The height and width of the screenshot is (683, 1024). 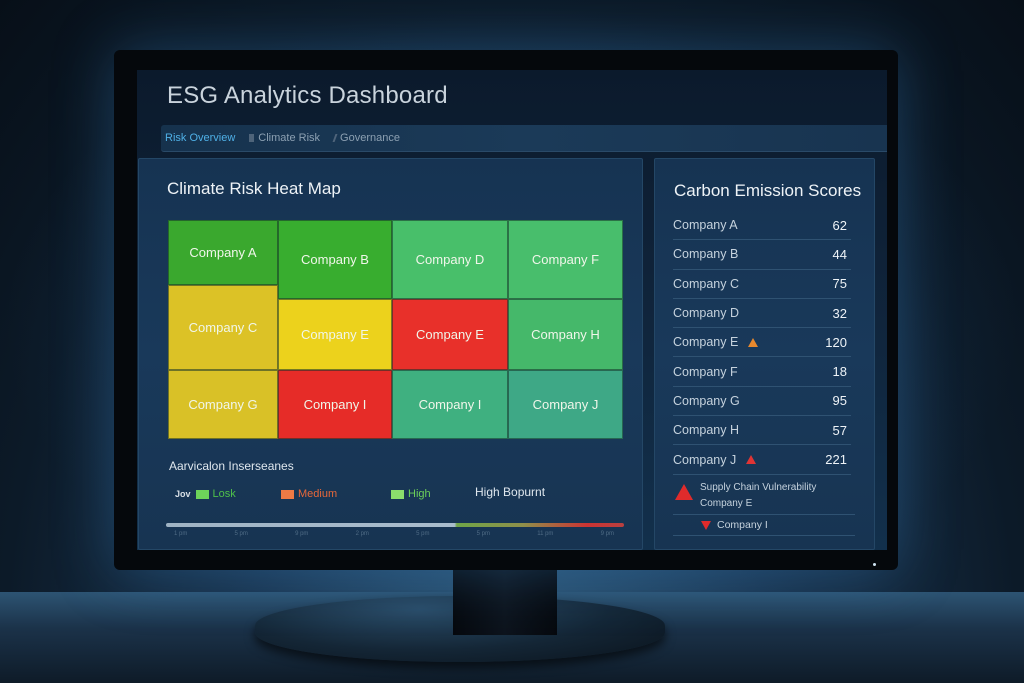 I want to click on alert-main: Supply Chain Vulnerability Company E, so click(x=764, y=498).